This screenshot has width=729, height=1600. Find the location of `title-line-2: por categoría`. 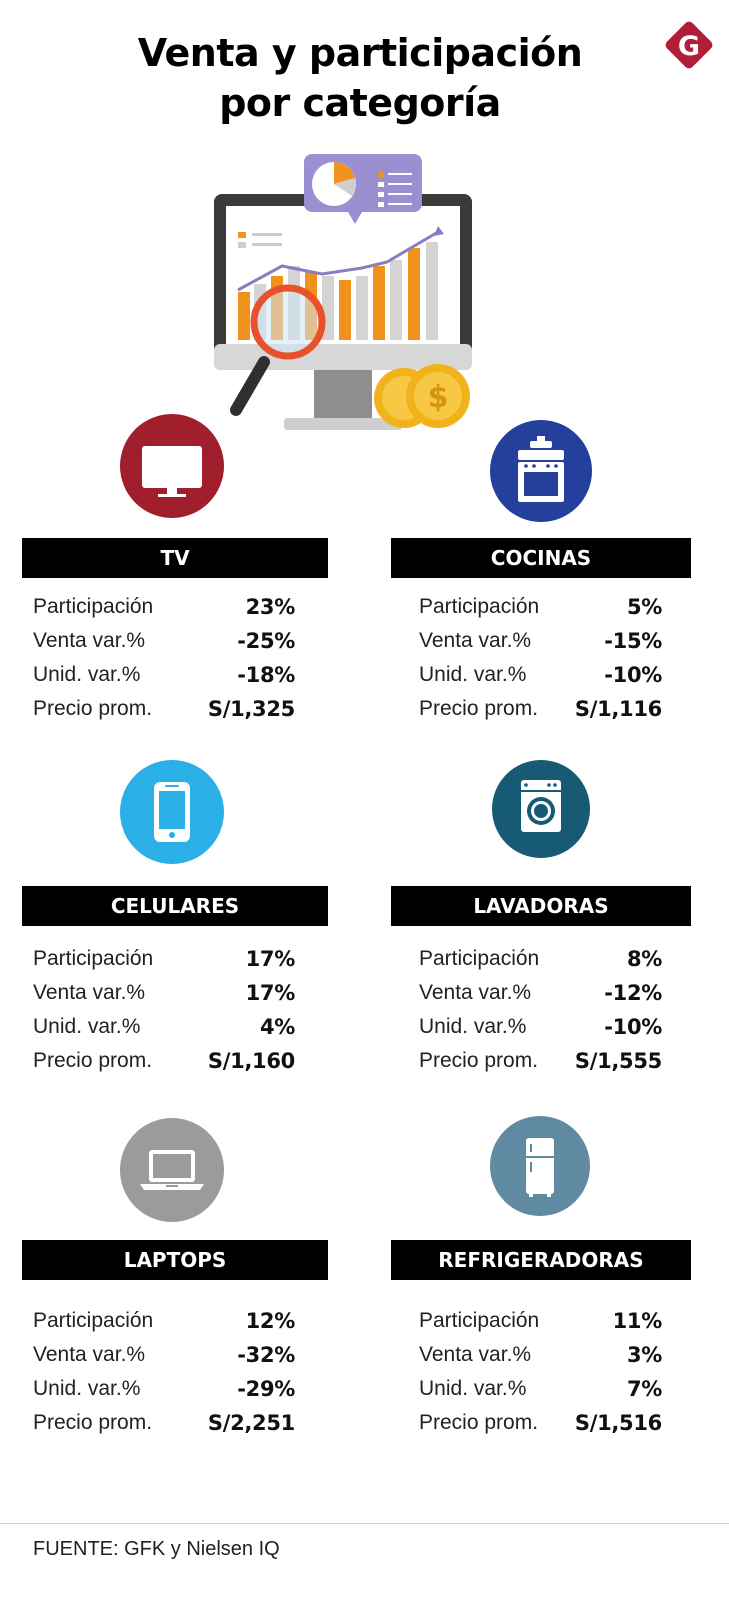

title-line-2: por categoría is located at coordinates (360, 103).